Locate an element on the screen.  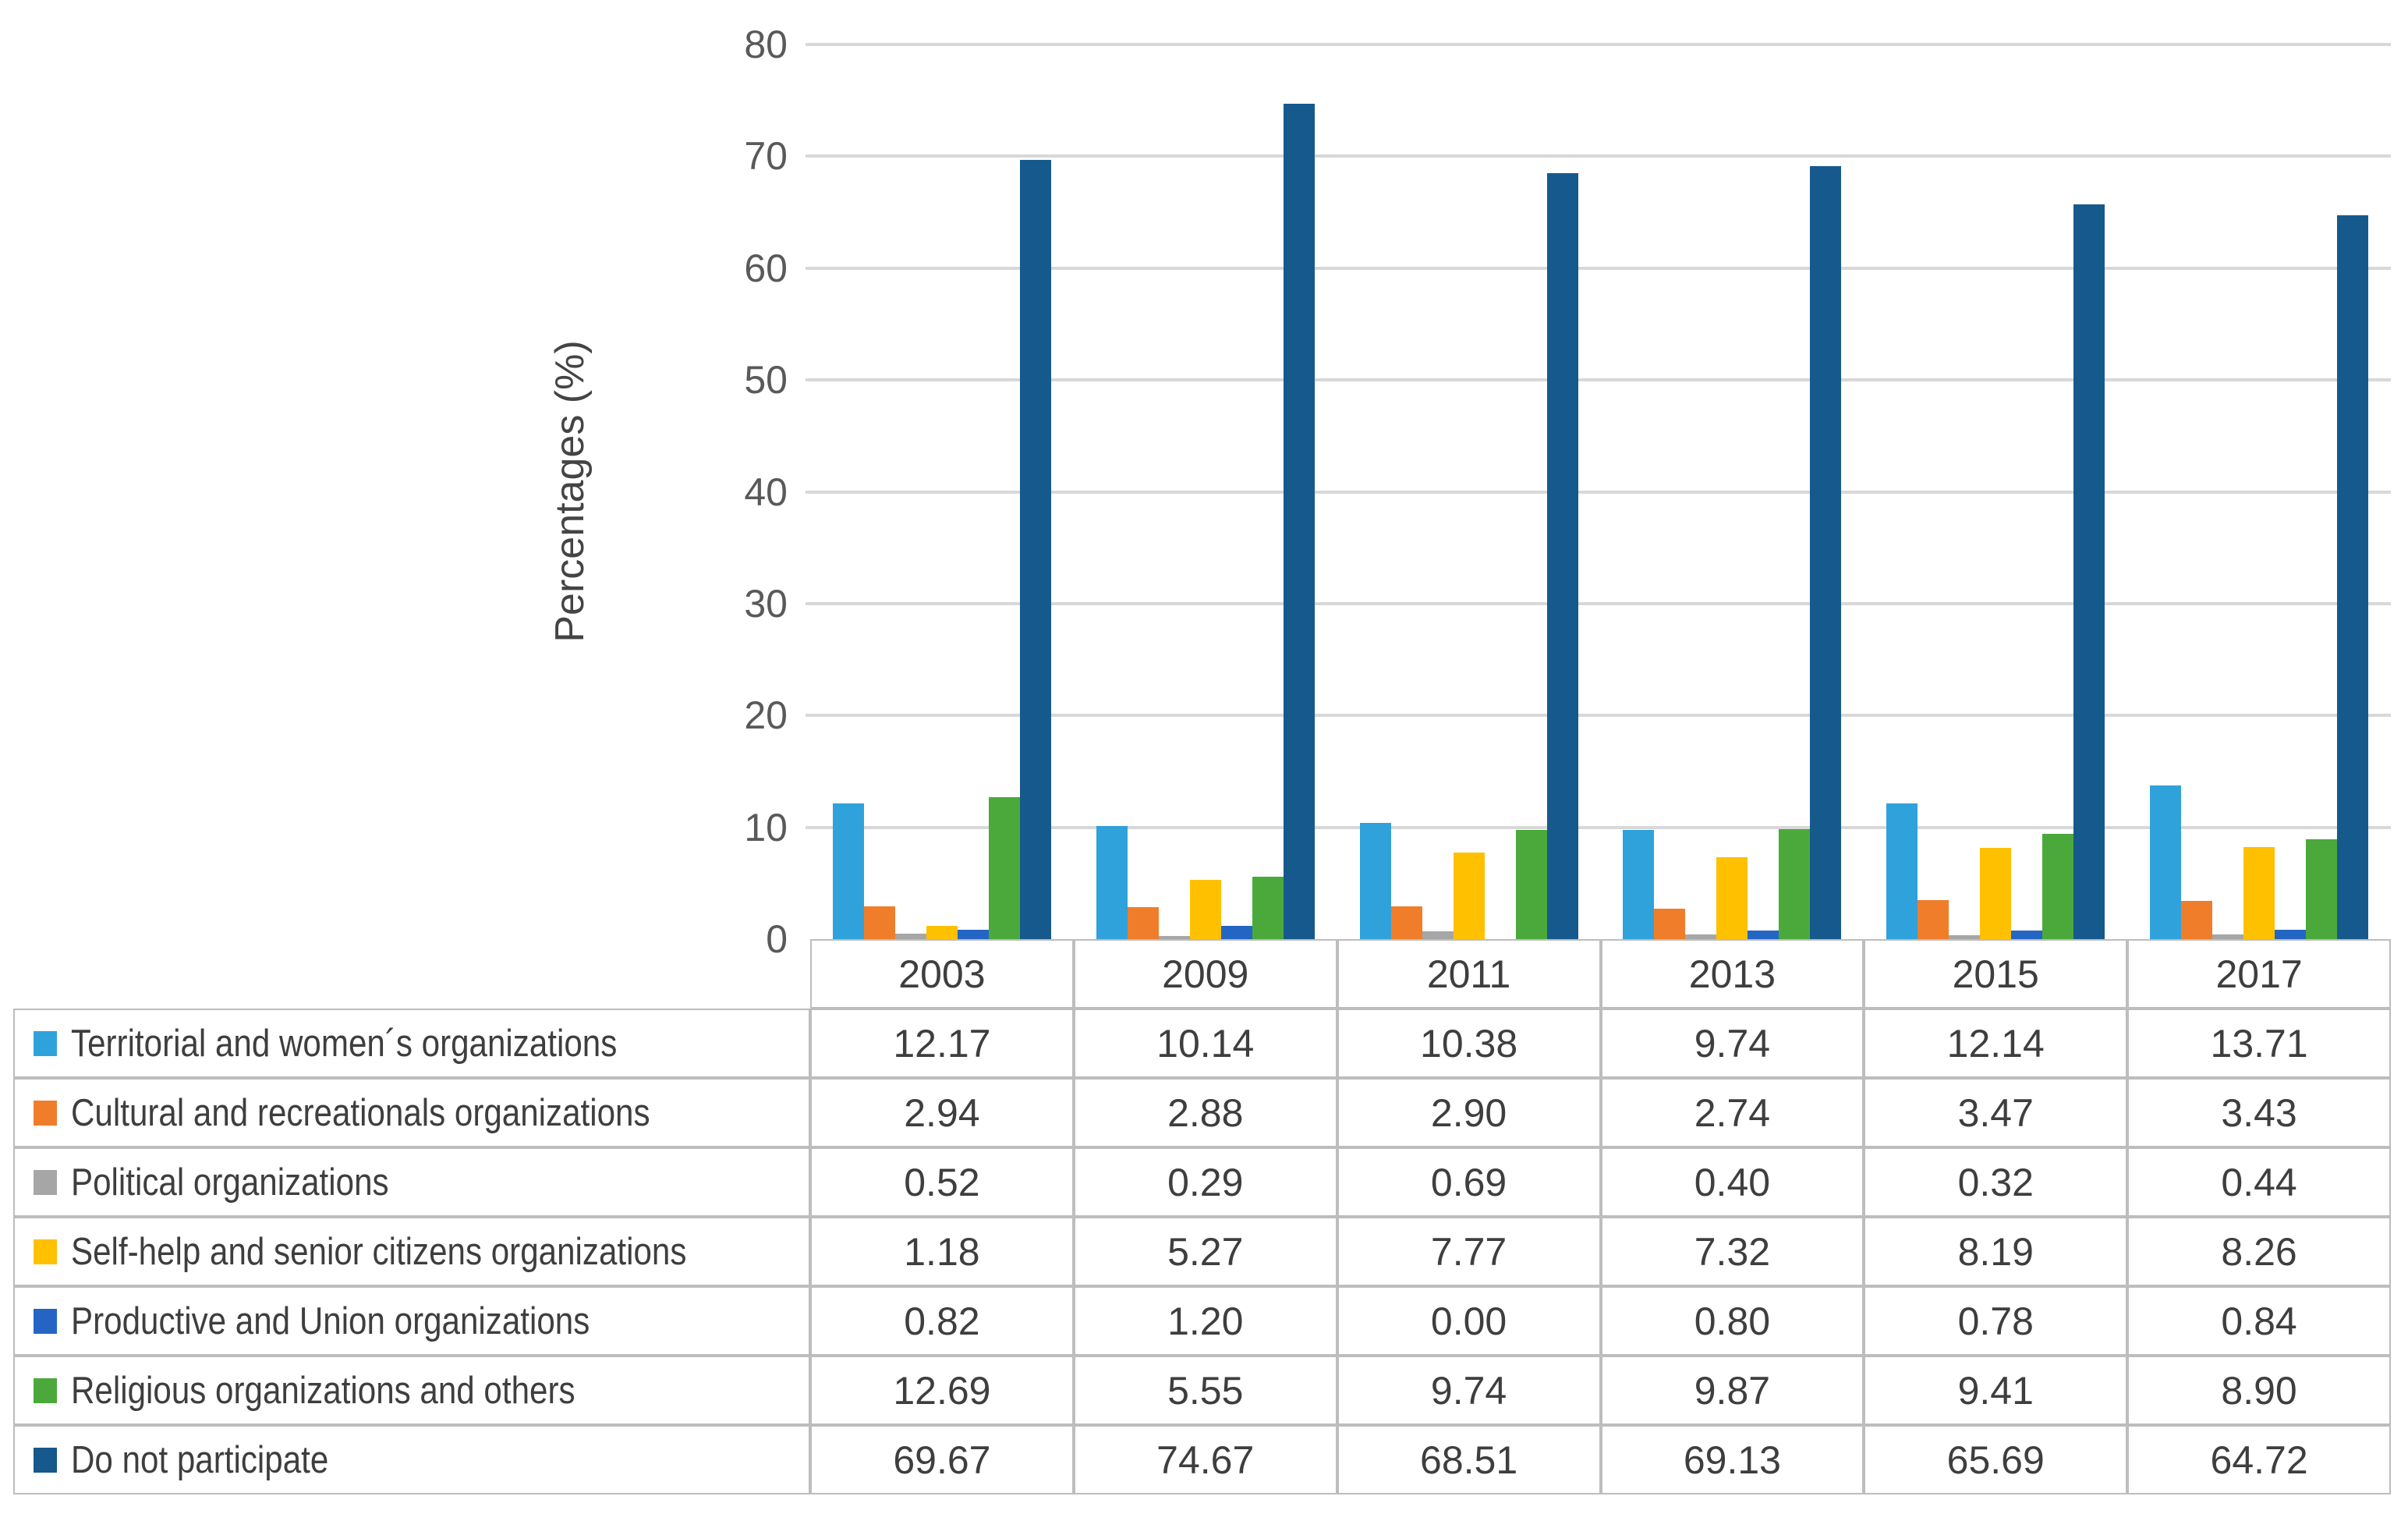
value-cell: 74.67 is located at coordinates (1205, 1460).